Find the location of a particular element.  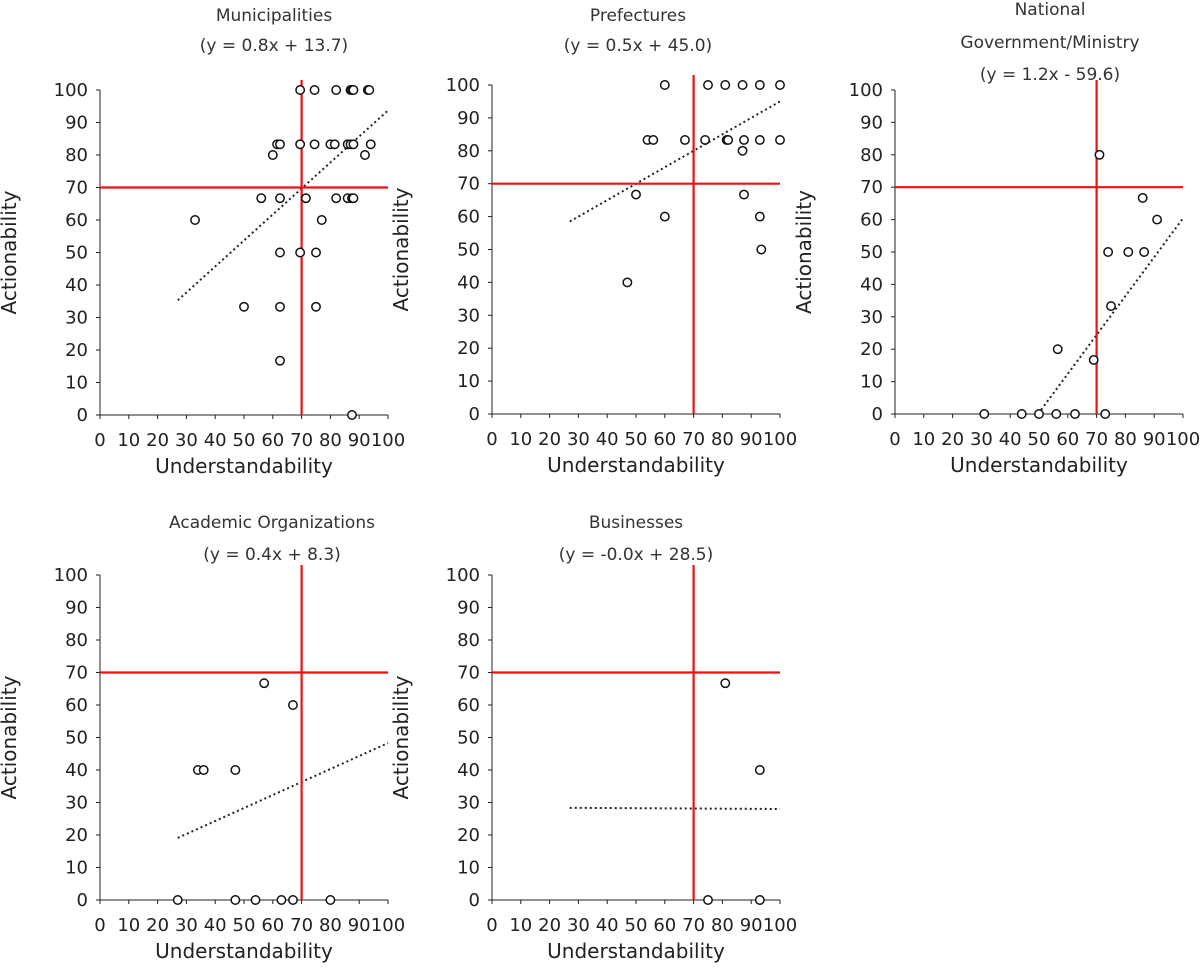

chart-title-line: Businesses is located at coordinates (636, 523).